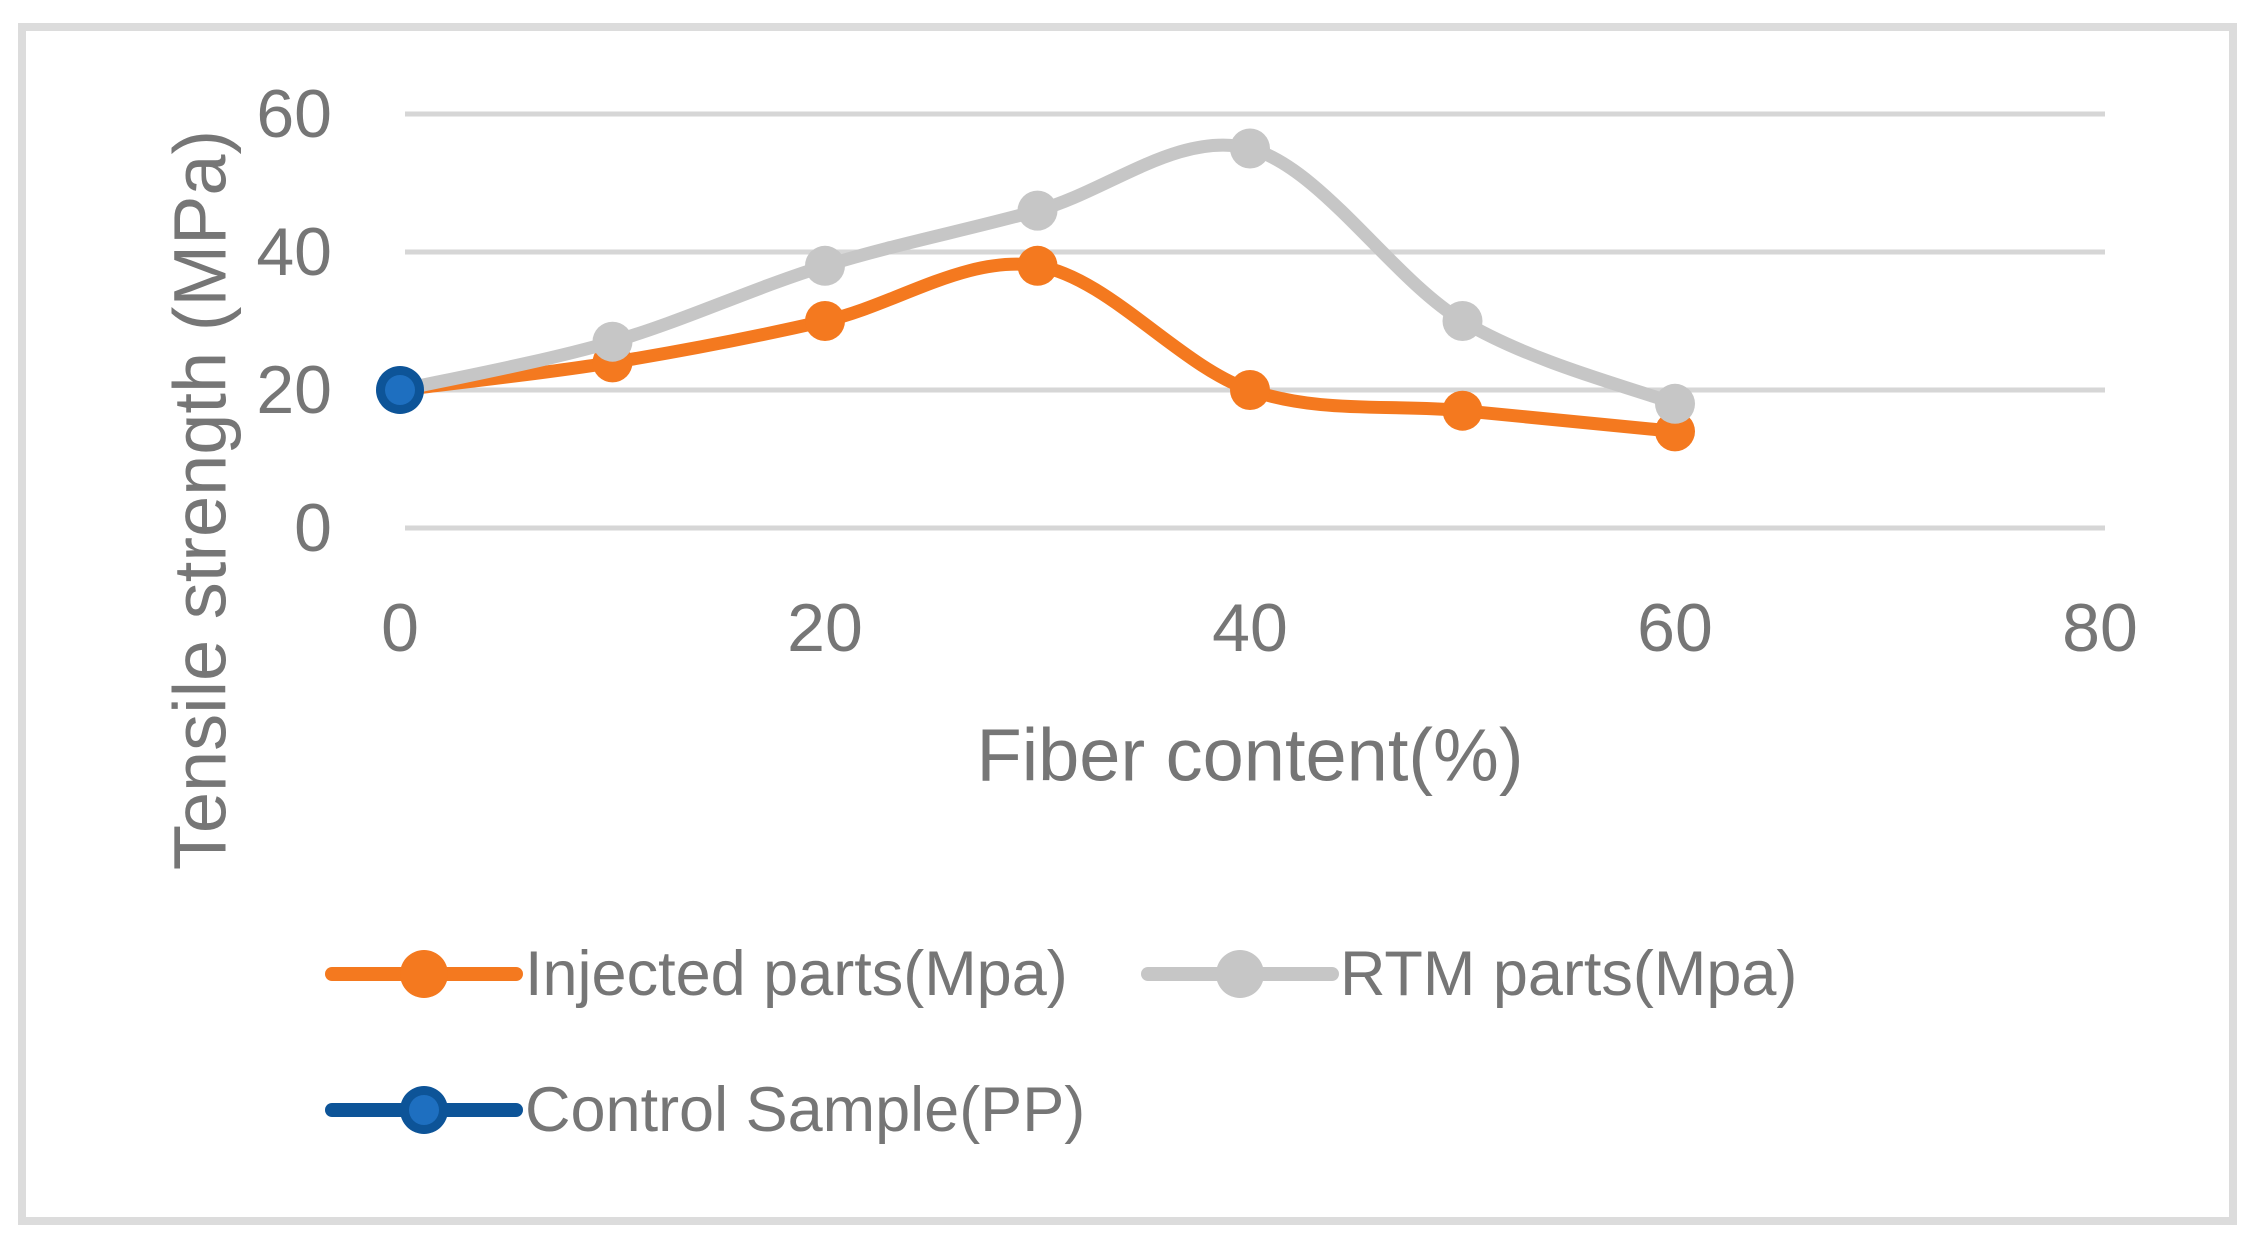 The width and height of the screenshot is (2251, 1259). What do you see at coordinates (2100, 628) in the screenshot?
I see `x-tick-label-80: 80` at bounding box center [2100, 628].